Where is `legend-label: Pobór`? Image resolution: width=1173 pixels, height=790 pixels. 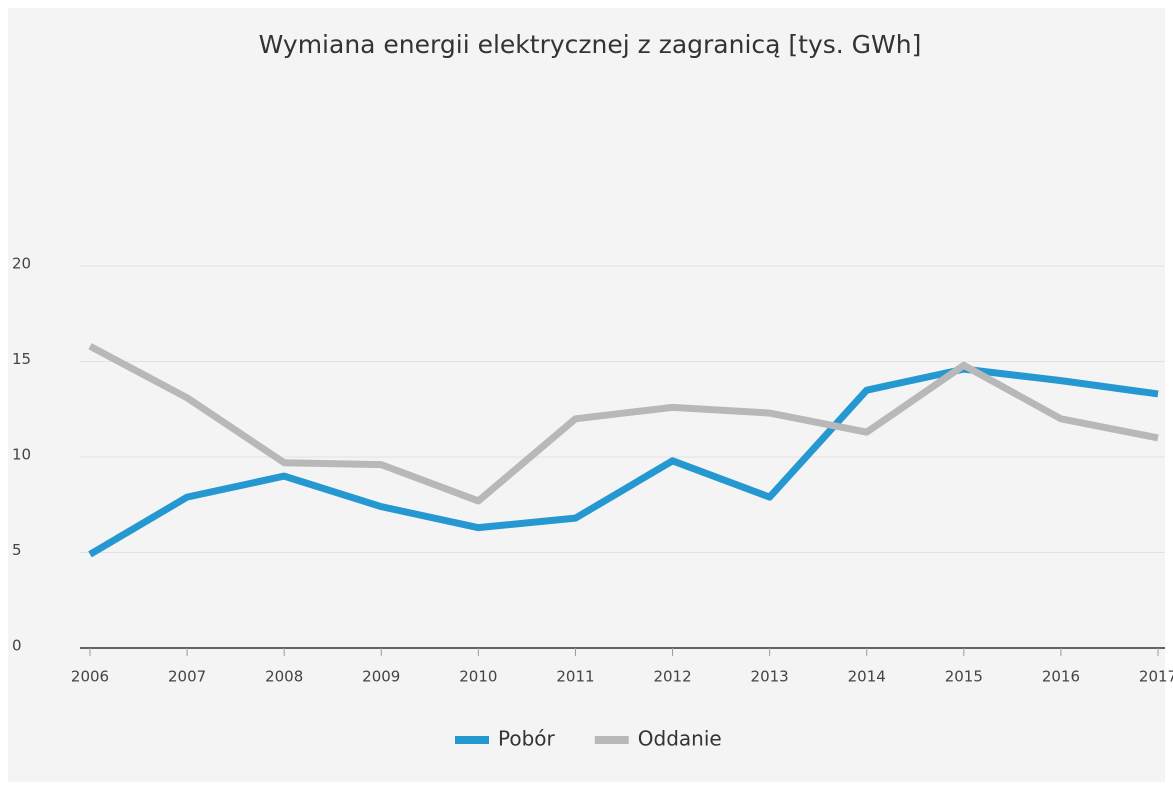 legend-label: Pobór is located at coordinates (527, 739).